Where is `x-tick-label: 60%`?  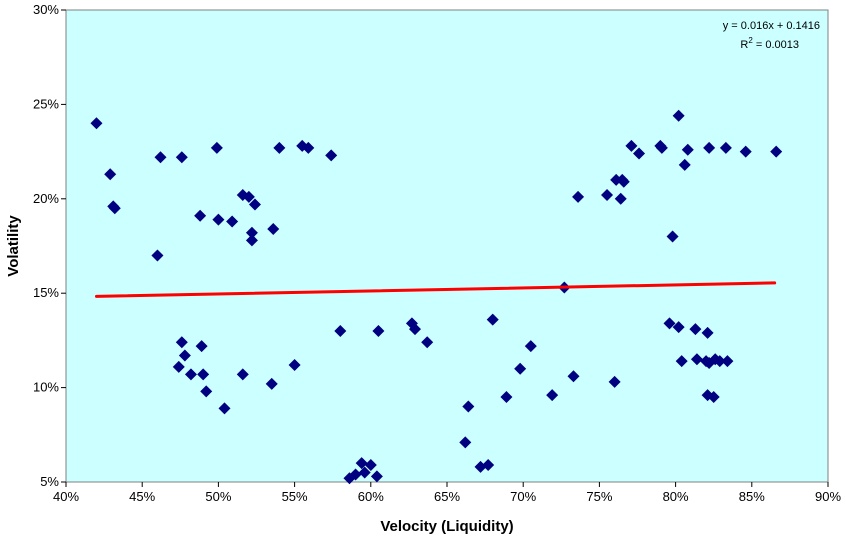
x-tick-label: 60% is located at coordinates (371, 496).